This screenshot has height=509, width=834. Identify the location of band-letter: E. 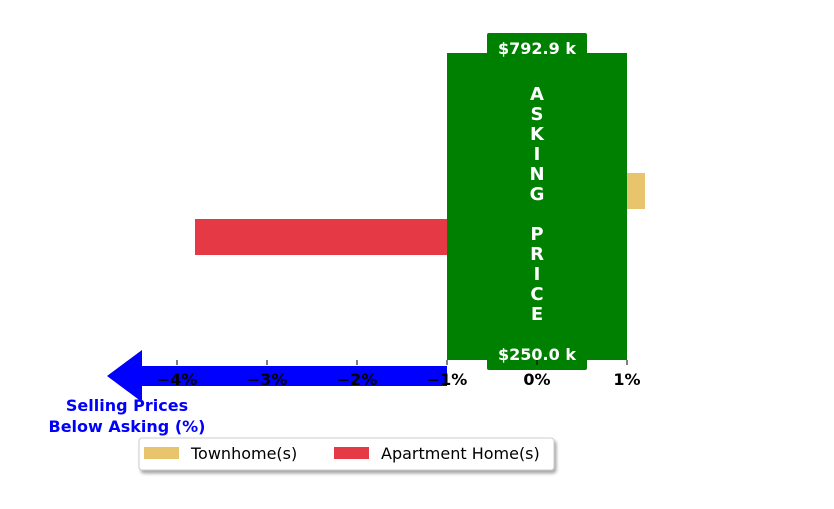
(537, 314).